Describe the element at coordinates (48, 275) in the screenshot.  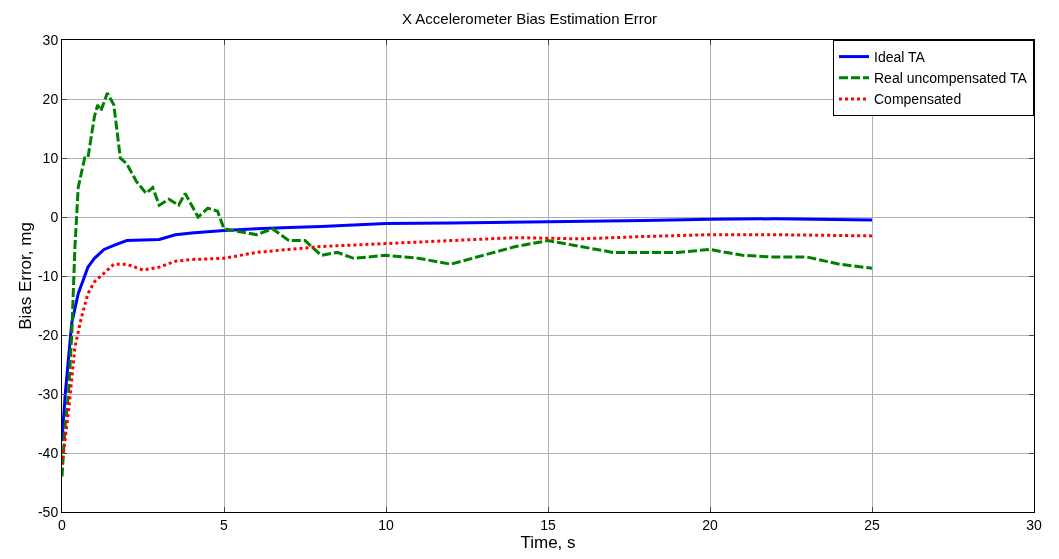
I see `y-tick-label: -10` at that location.